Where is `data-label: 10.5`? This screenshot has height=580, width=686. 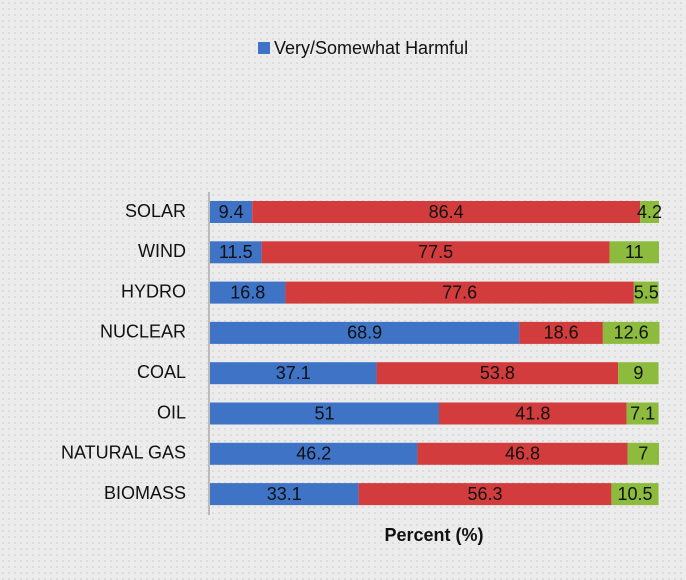 data-label: 10.5 is located at coordinates (634, 494).